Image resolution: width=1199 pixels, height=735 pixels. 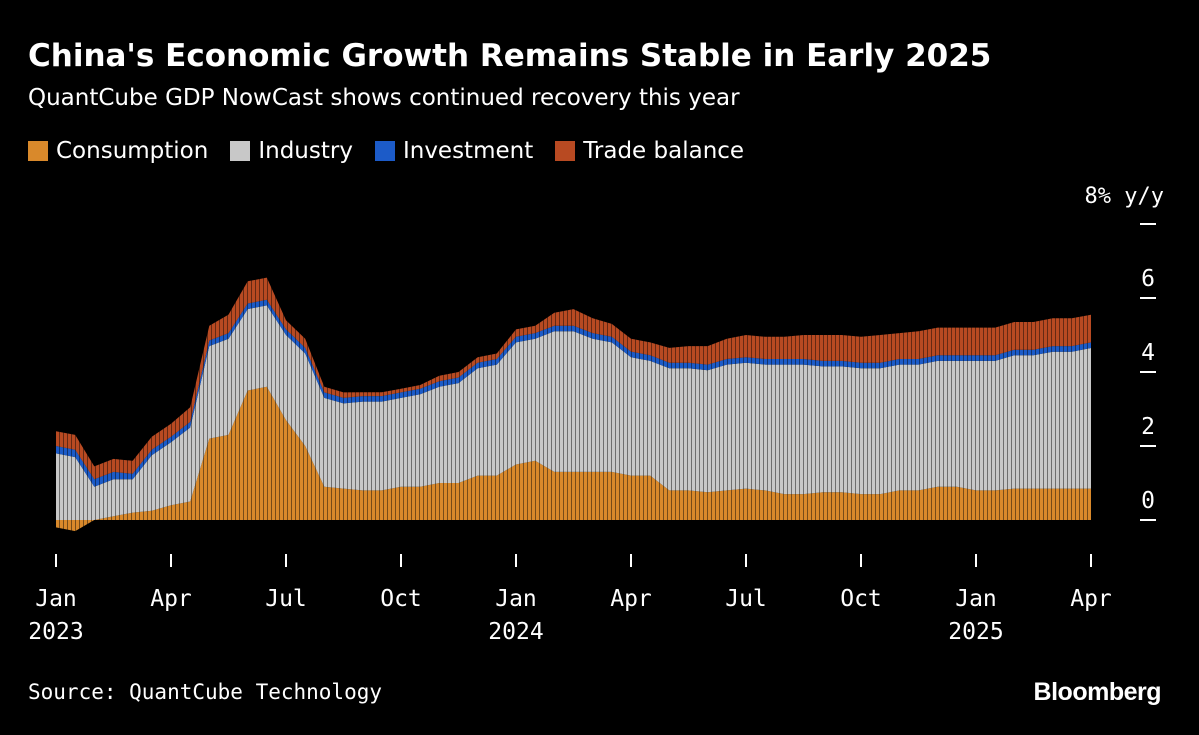 What do you see at coordinates (1148, 501) in the screenshot?
I see `y-tick-label: 0` at bounding box center [1148, 501].